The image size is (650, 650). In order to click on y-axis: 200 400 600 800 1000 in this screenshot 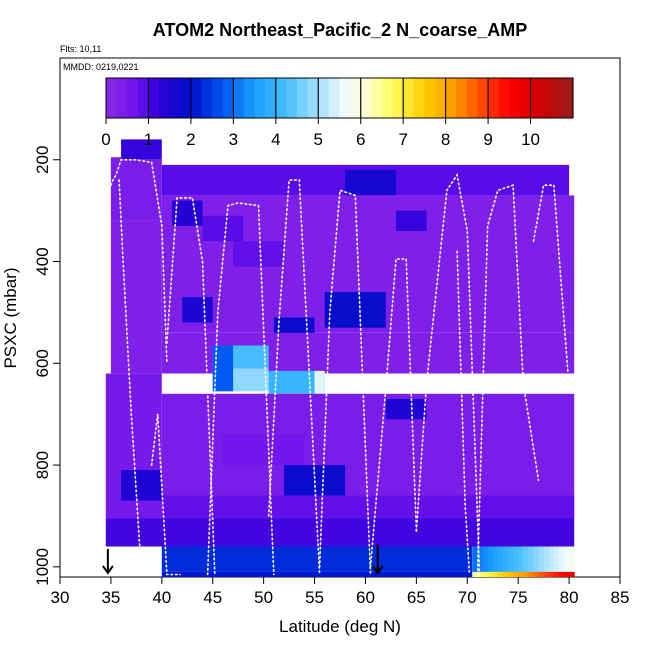, I will do `click(46, 366)`.